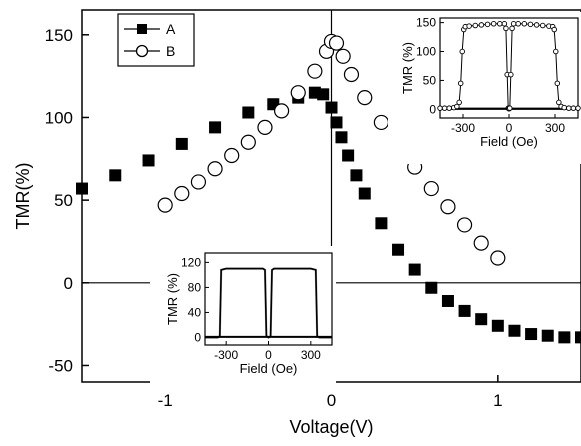  Describe the element at coordinates (195, 312) in the screenshot. I see `inset-y-tick-label: 40` at that location.